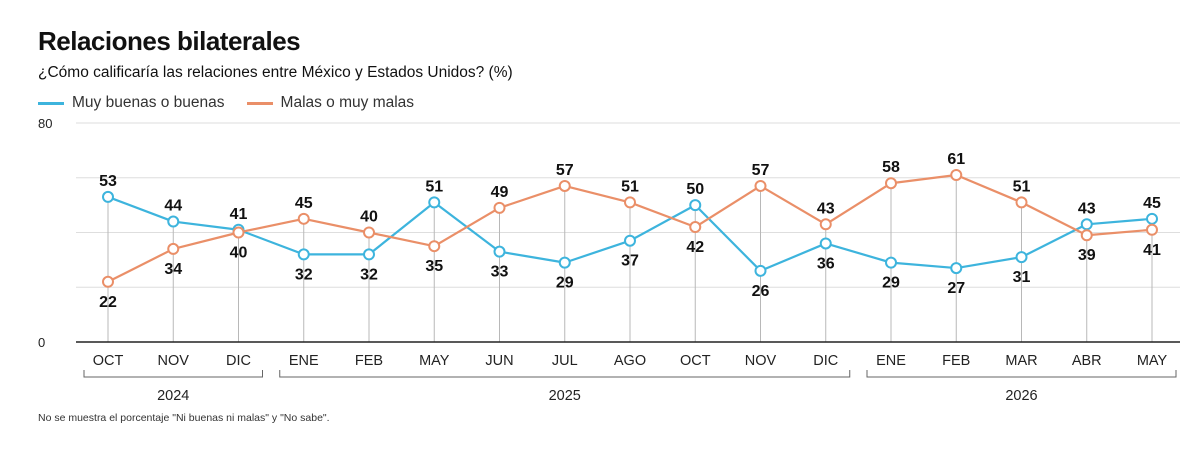 This screenshot has height=469, width=1198. What do you see at coordinates (148, 102) in the screenshot?
I see `legend-label-series-1: Muy buenas o buenas` at bounding box center [148, 102].